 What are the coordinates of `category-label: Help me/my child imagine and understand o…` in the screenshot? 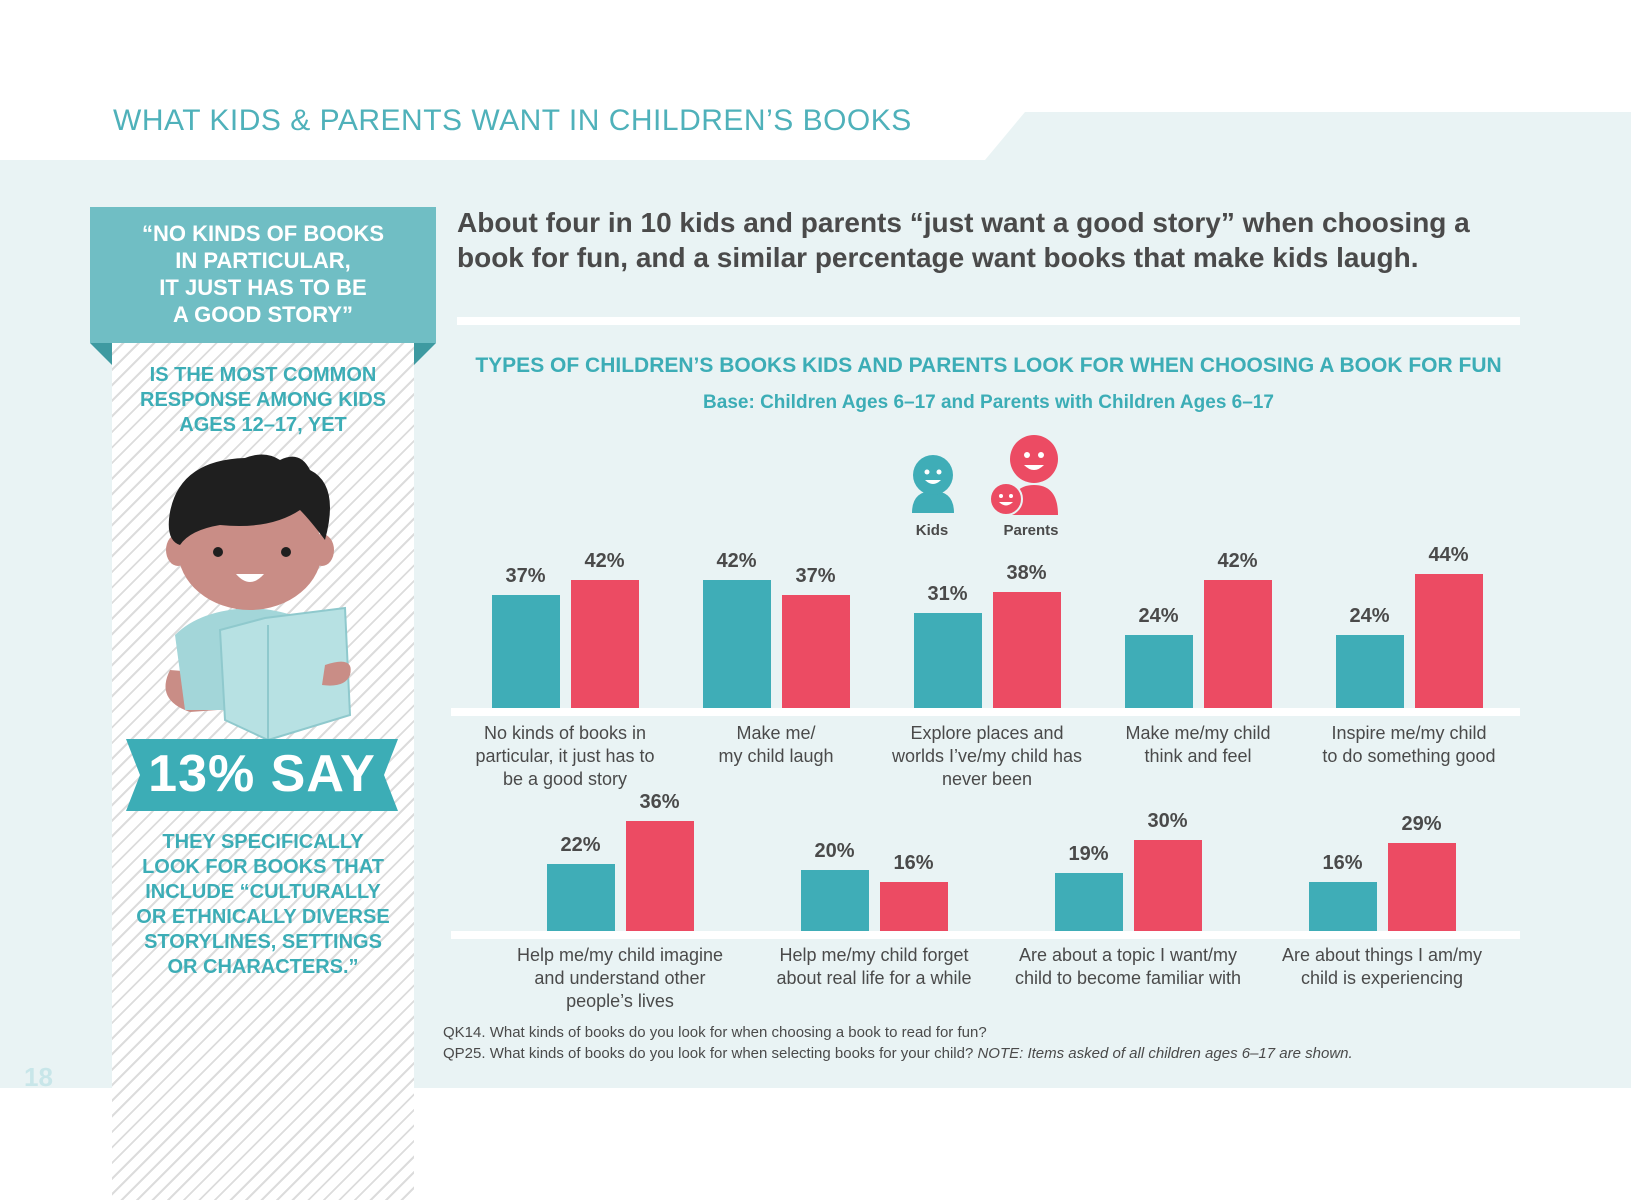 It's located at (620, 978).